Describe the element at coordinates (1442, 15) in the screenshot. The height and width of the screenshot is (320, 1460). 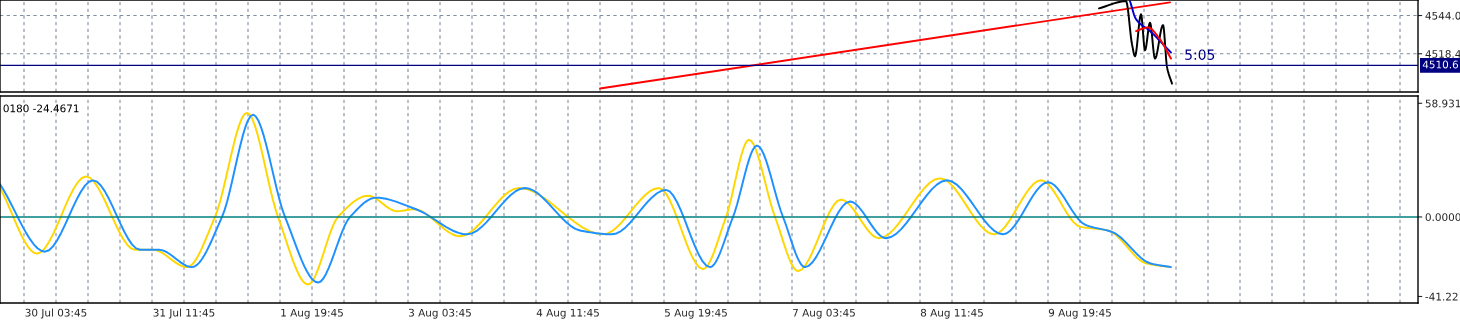
I see `y-tick-label: 4544.0` at that location.